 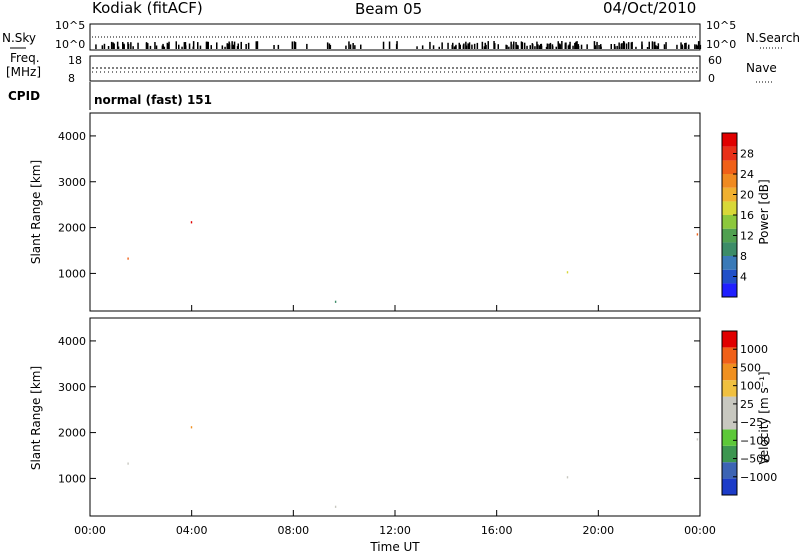 What do you see at coordinates (70, 25) in the screenshot?
I see `nsky-tick-top: 10^5` at bounding box center [70, 25].